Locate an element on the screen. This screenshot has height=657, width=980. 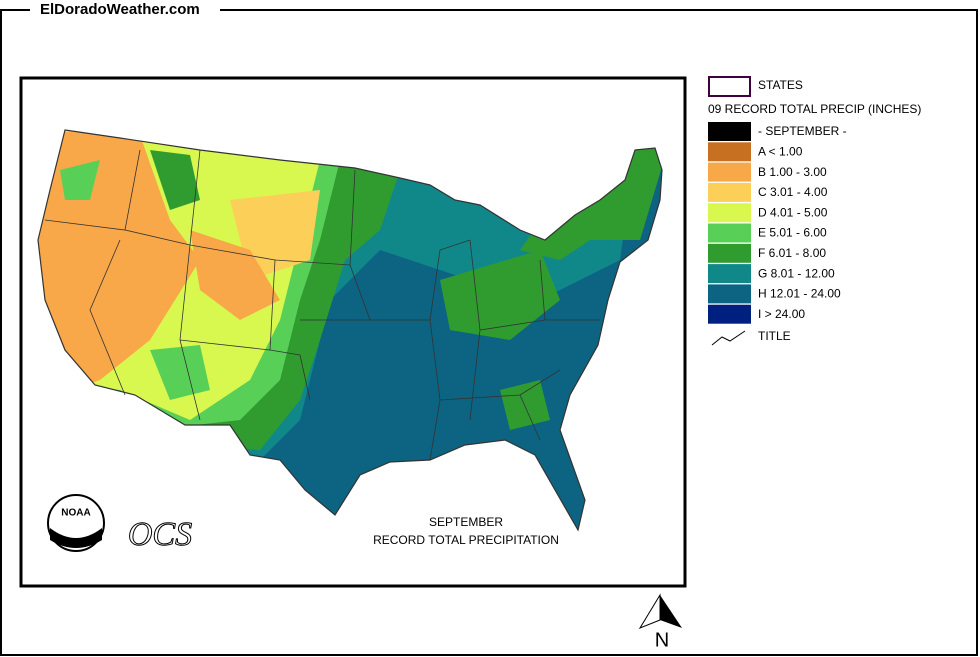
region-e-or is located at coordinates (80, 180).